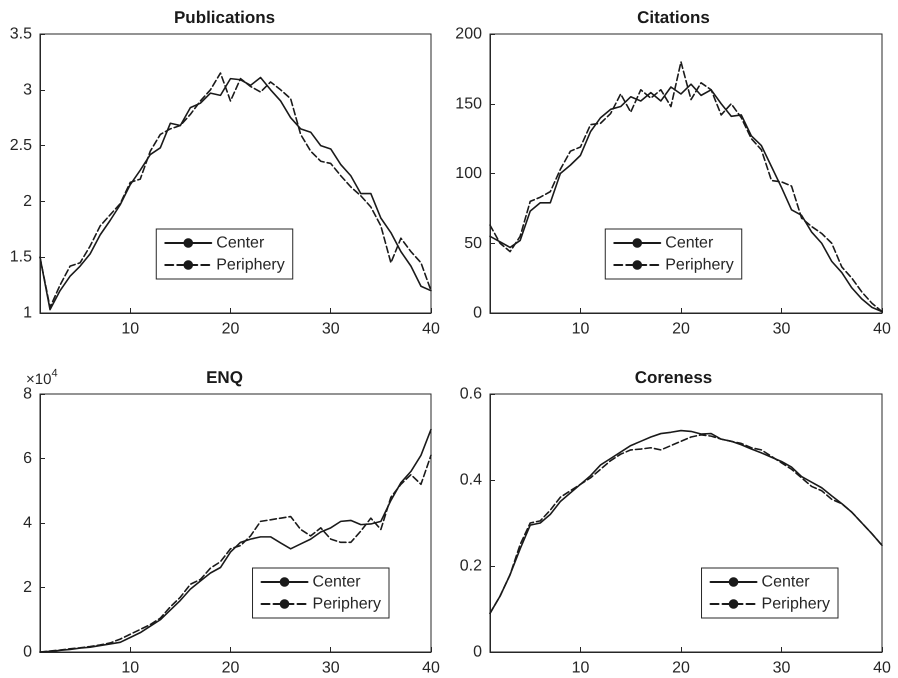 This screenshot has height=678, width=898. I want to click on y-tick-label: 0.6, so click(471, 394).